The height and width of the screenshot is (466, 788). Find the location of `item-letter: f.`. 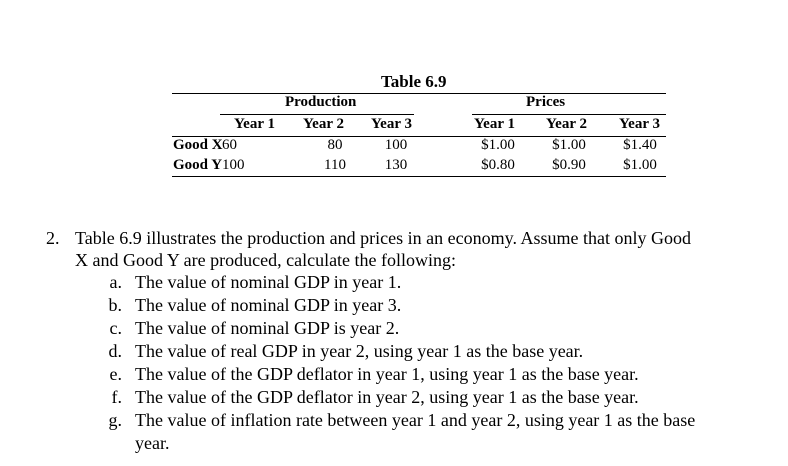

item-letter: f. is located at coordinates (117, 397).